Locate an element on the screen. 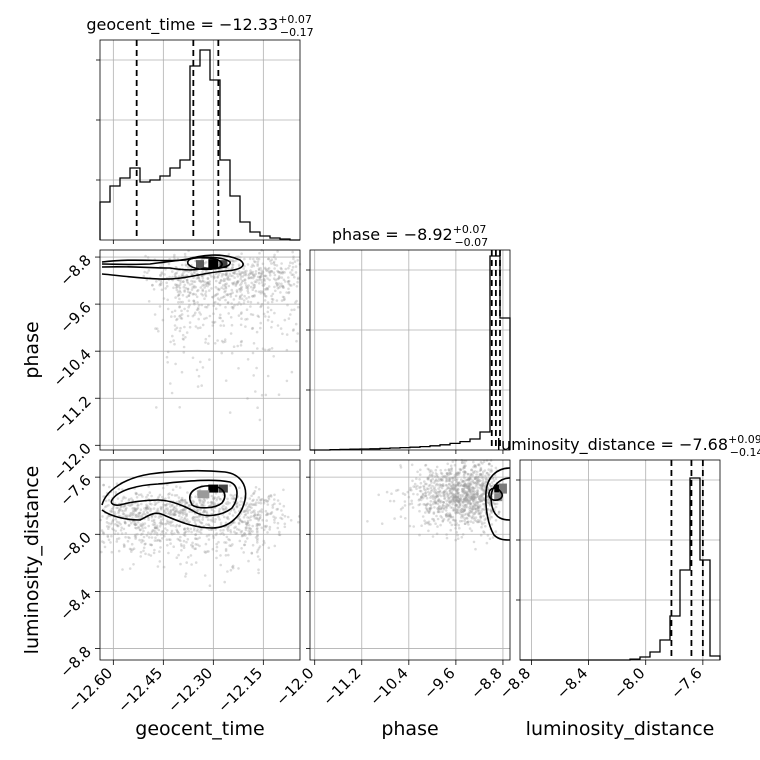 Image resolution: width=760 pixels, height=760 pixels. xaxis-label-luminosity_distance: luminosity_distance is located at coordinates (620, 729).